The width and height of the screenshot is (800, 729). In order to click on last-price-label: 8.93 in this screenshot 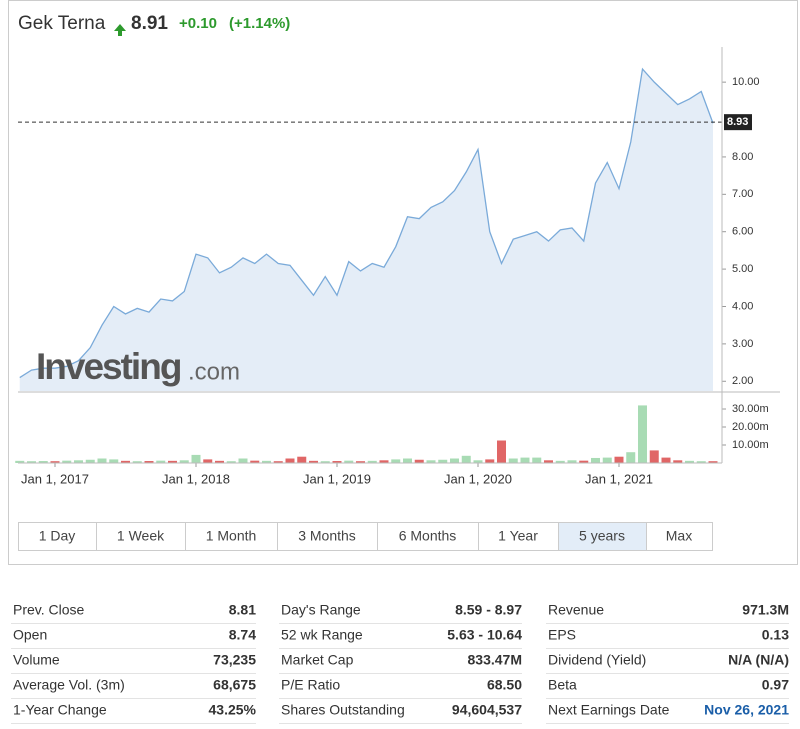, I will do `click(737, 122)`.